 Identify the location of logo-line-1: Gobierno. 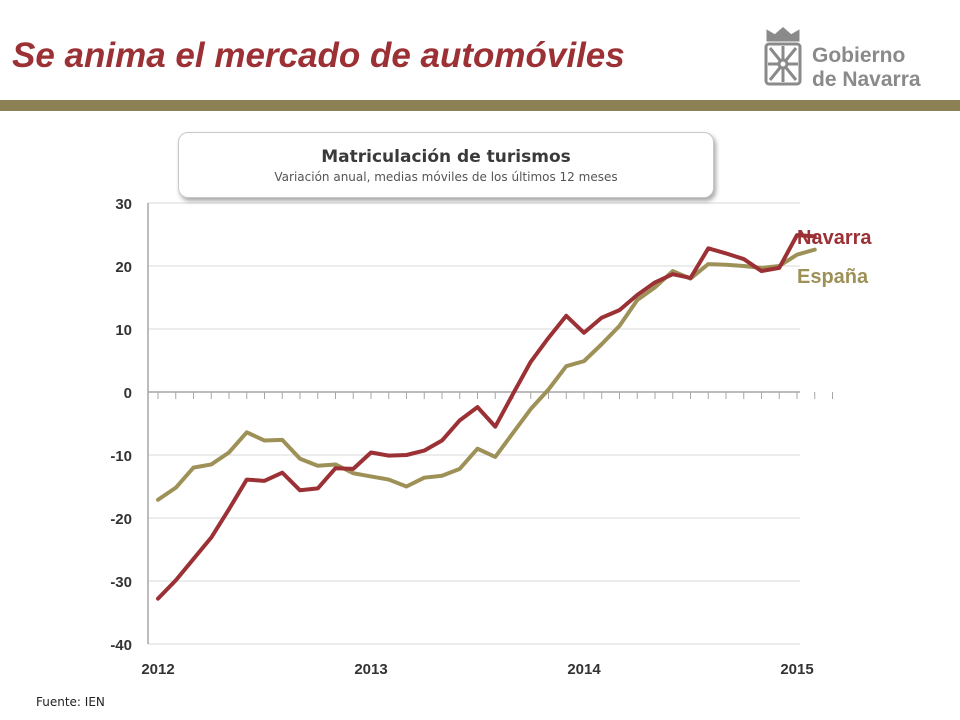
(859, 55).